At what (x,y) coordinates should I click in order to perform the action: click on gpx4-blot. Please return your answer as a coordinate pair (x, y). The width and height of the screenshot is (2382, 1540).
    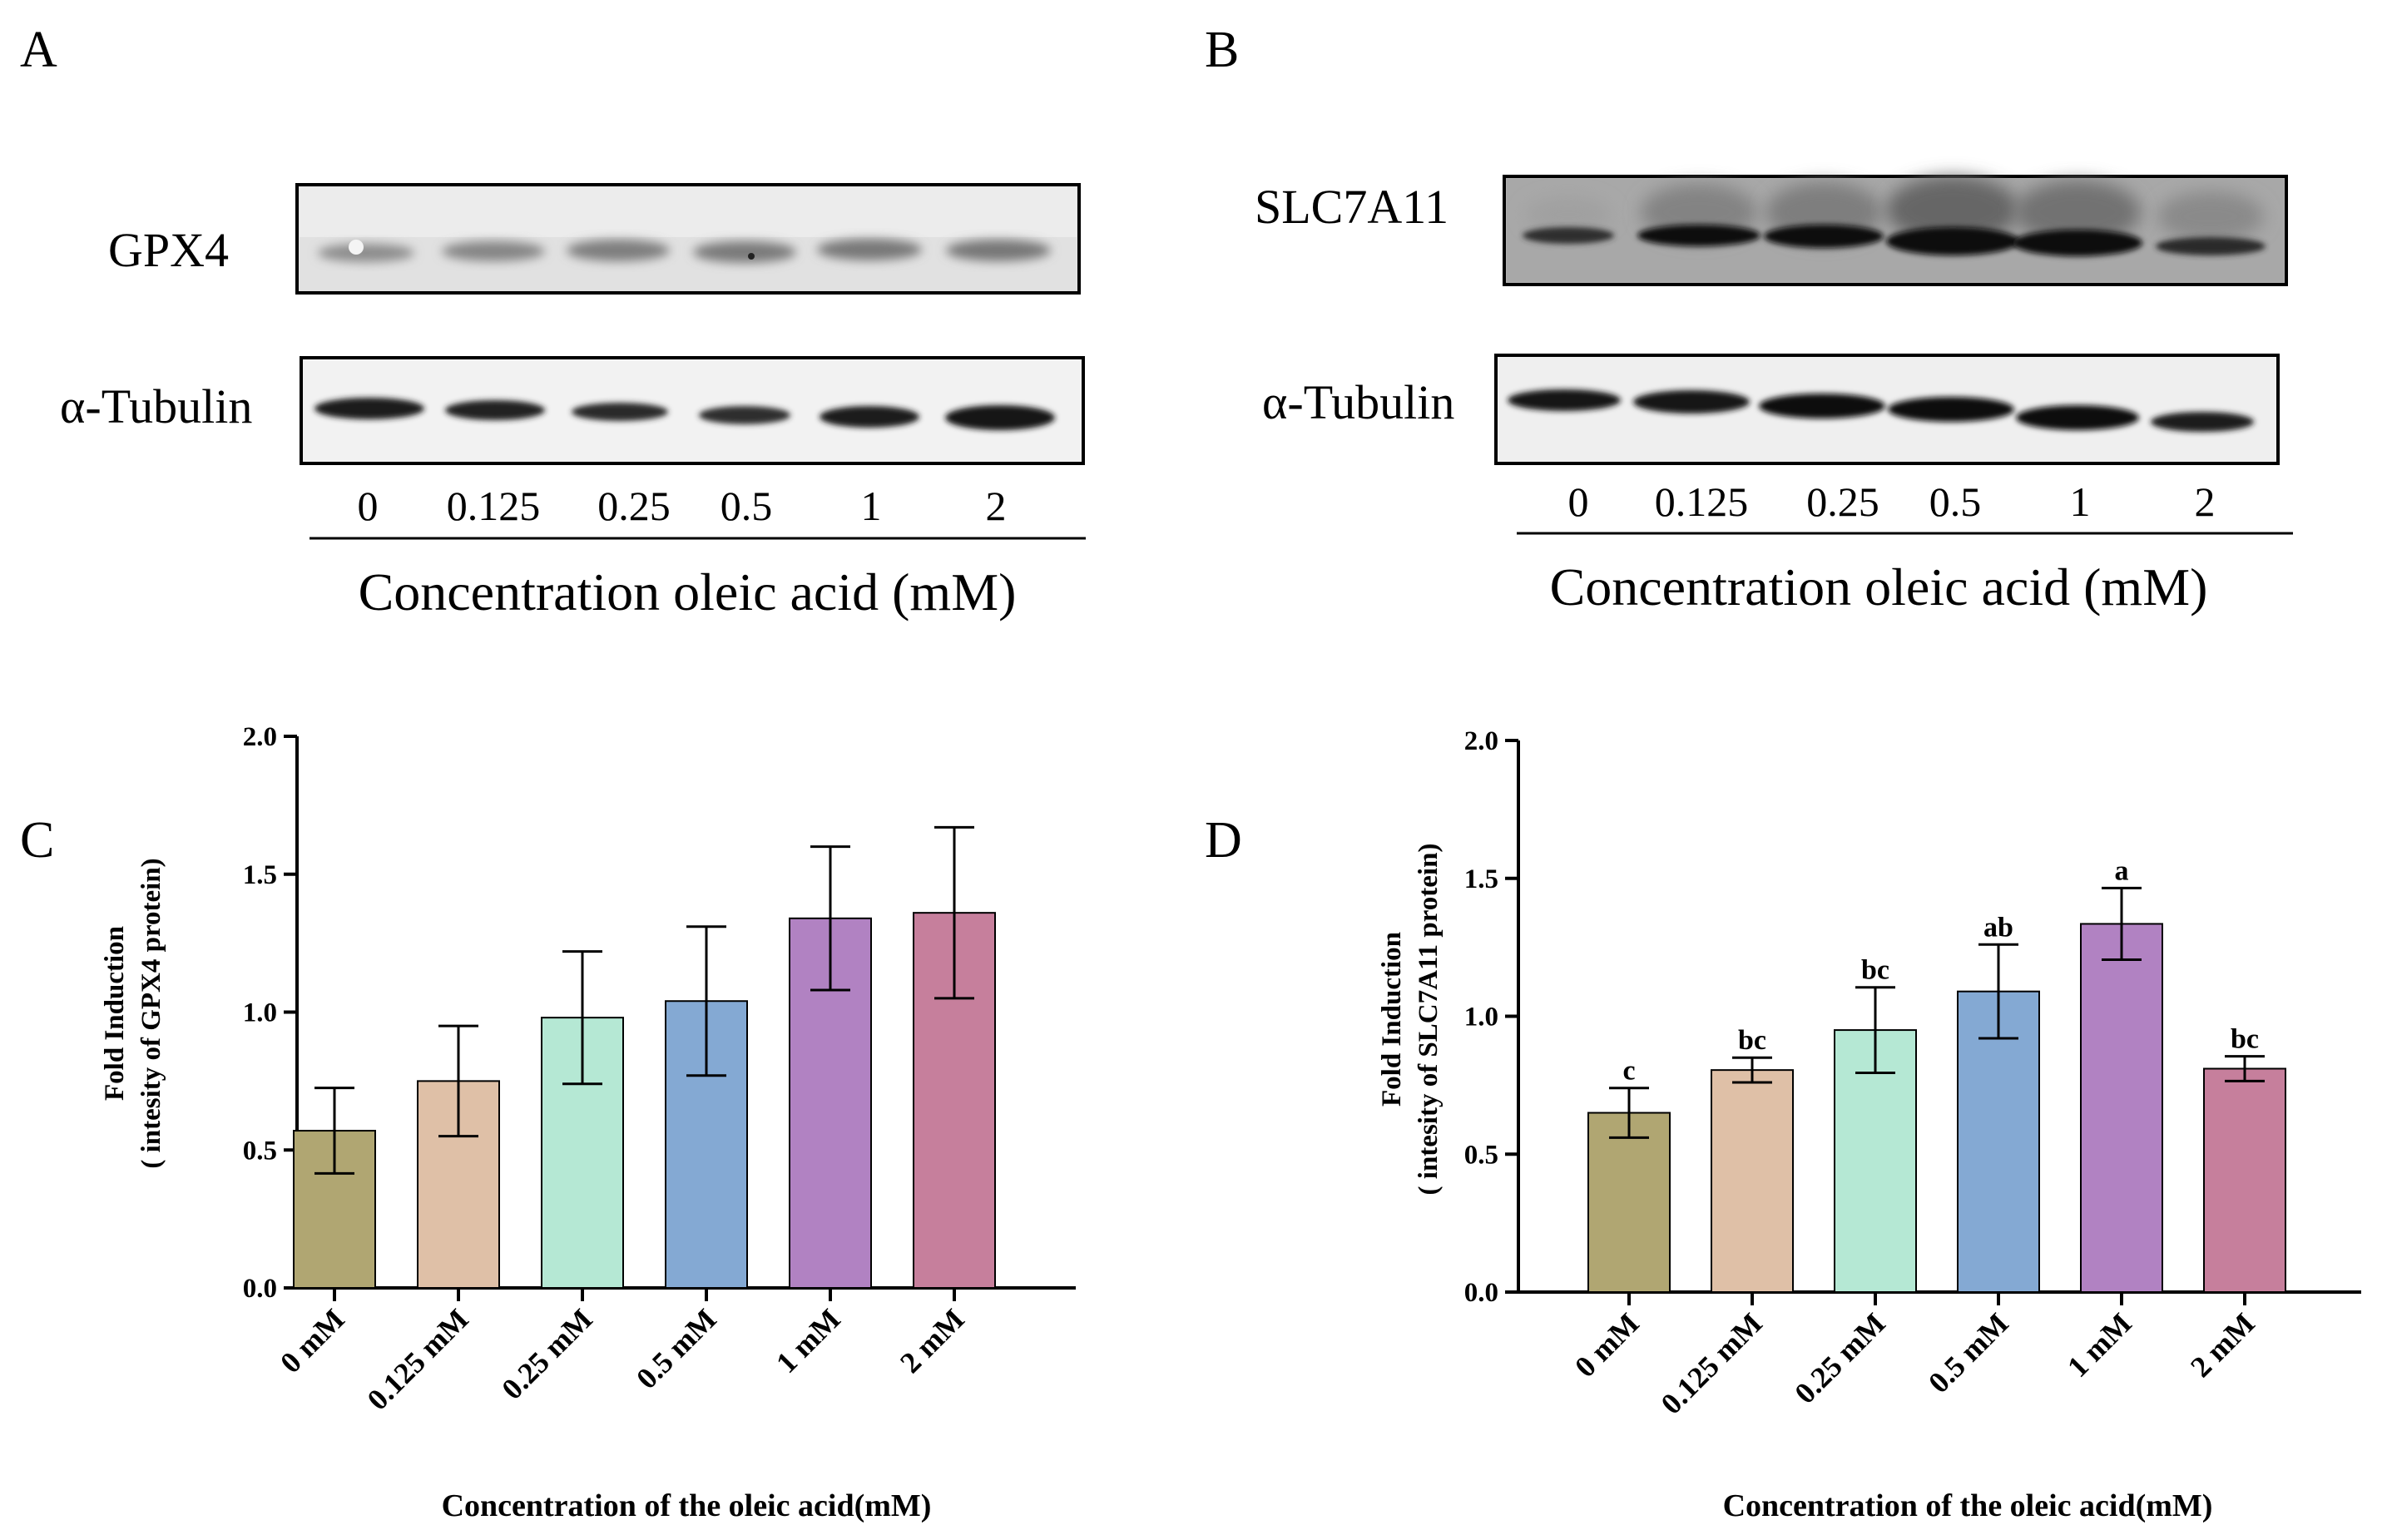
    Looking at the image, I should click on (688, 239).